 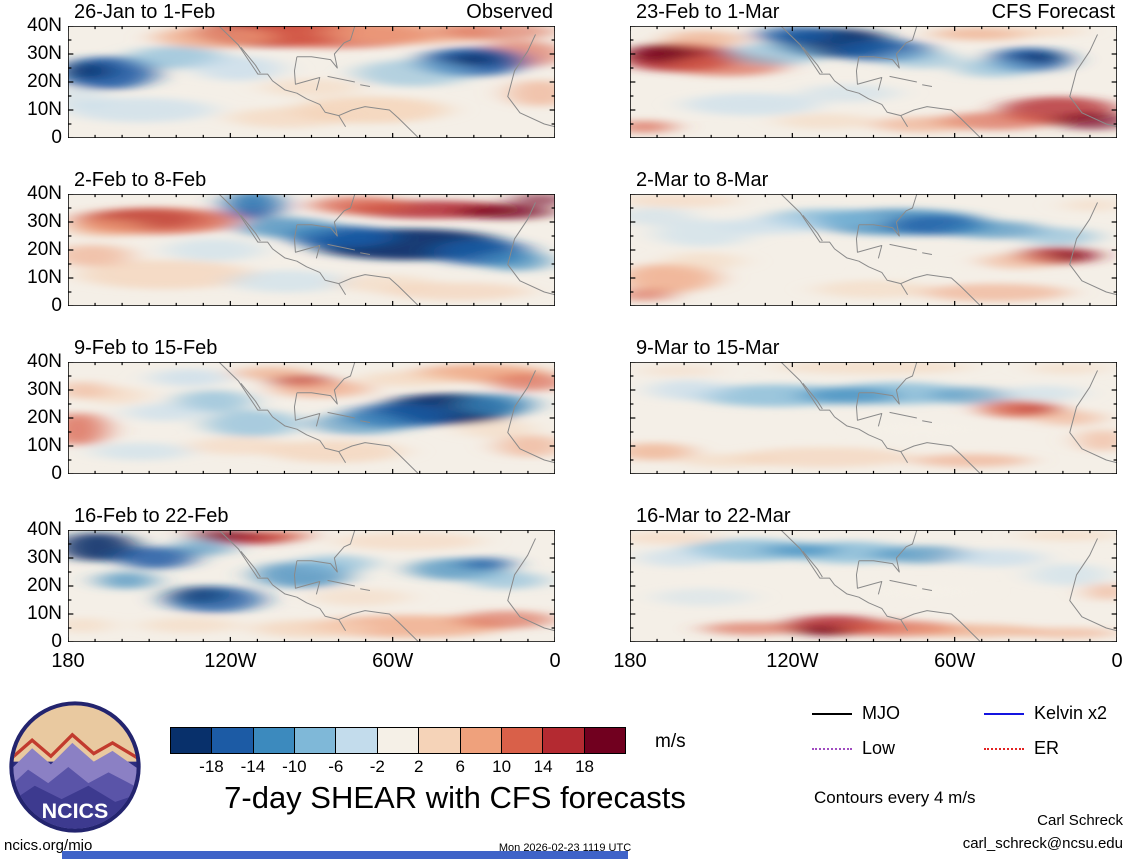 What do you see at coordinates (311, 517) in the screenshot?
I see `panel-header: 16-Feb to 22-Feb` at bounding box center [311, 517].